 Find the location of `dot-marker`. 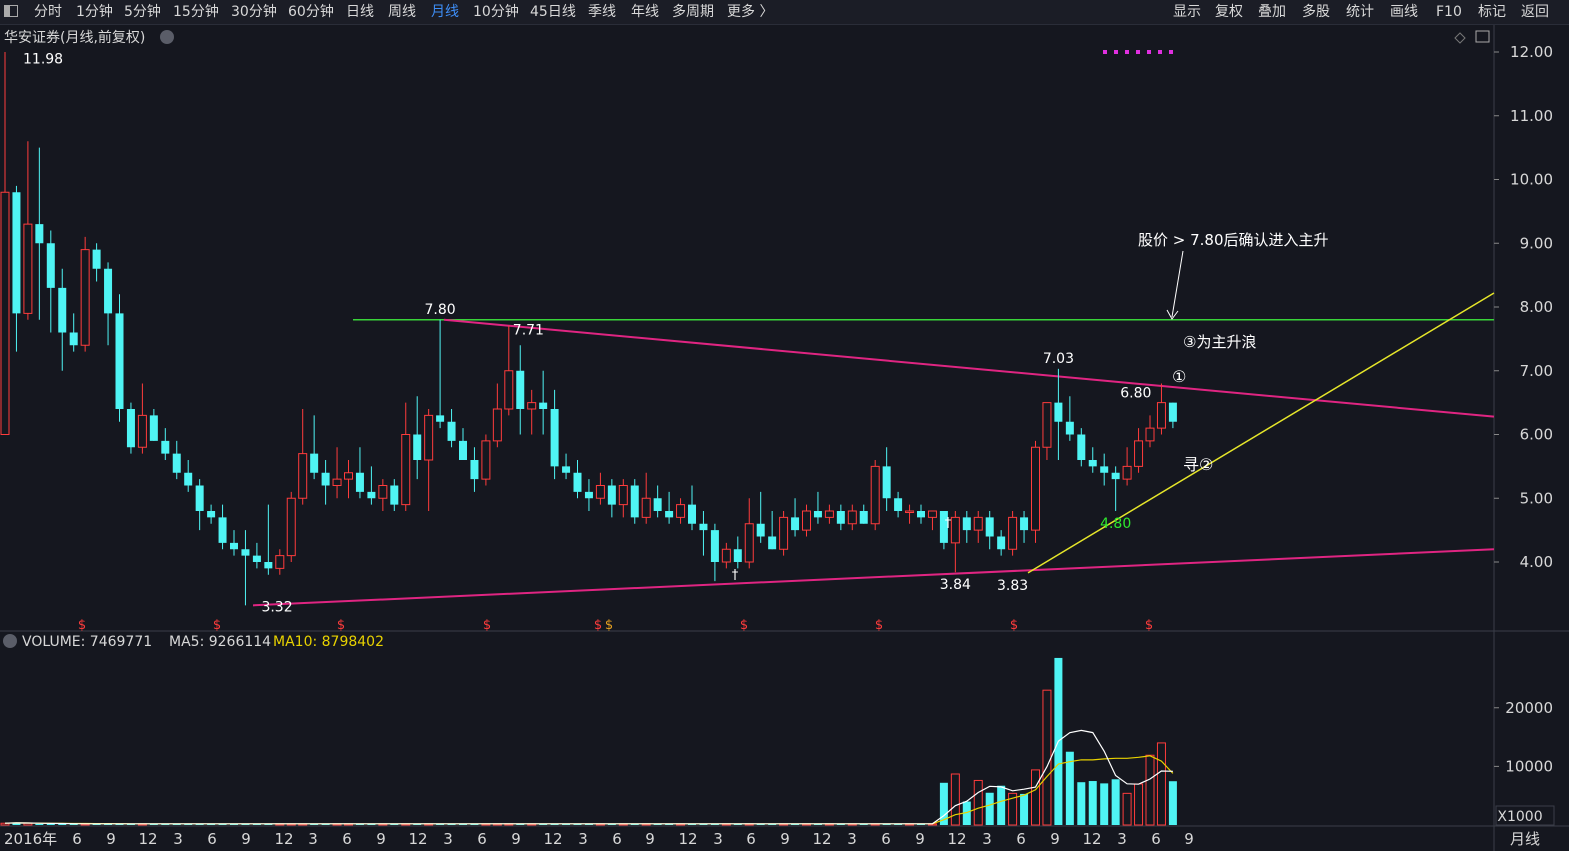

dot-marker is located at coordinates (1160, 52).